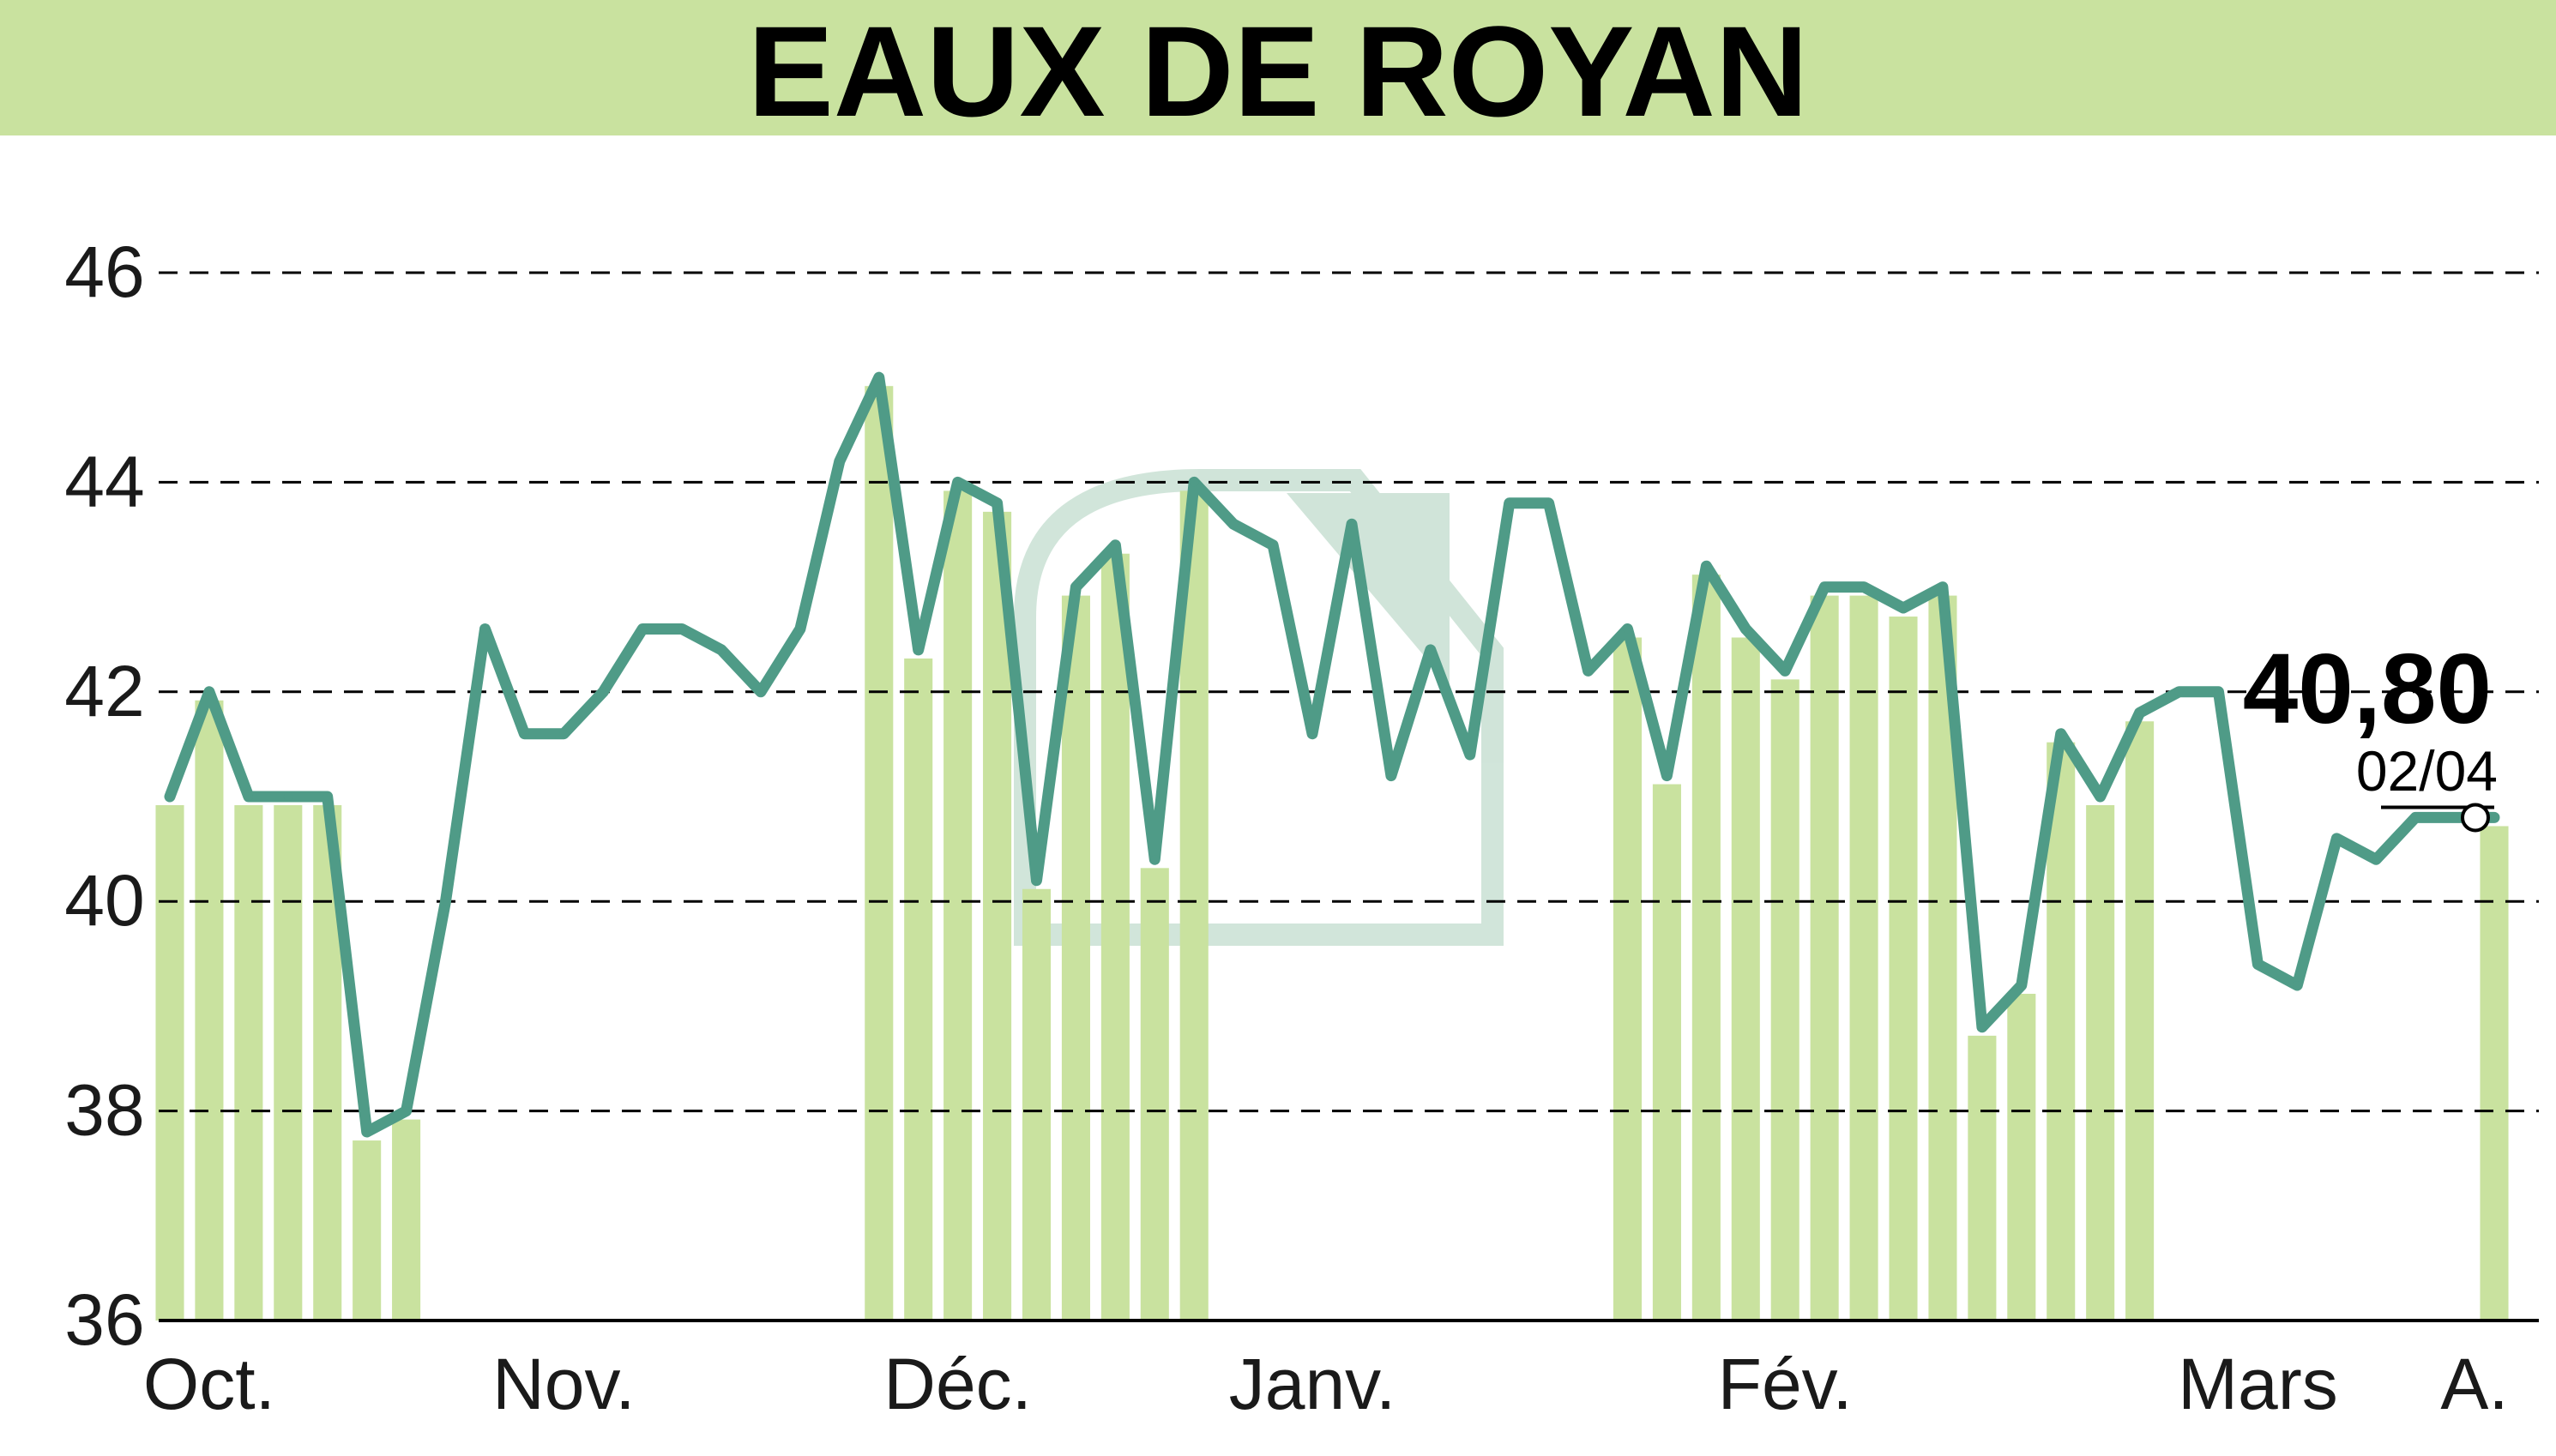 The image size is (2556, 1456). Describe the element at coordinates (104, 1319) in the screenshot. I see `y-tick-label: 36` at that location.